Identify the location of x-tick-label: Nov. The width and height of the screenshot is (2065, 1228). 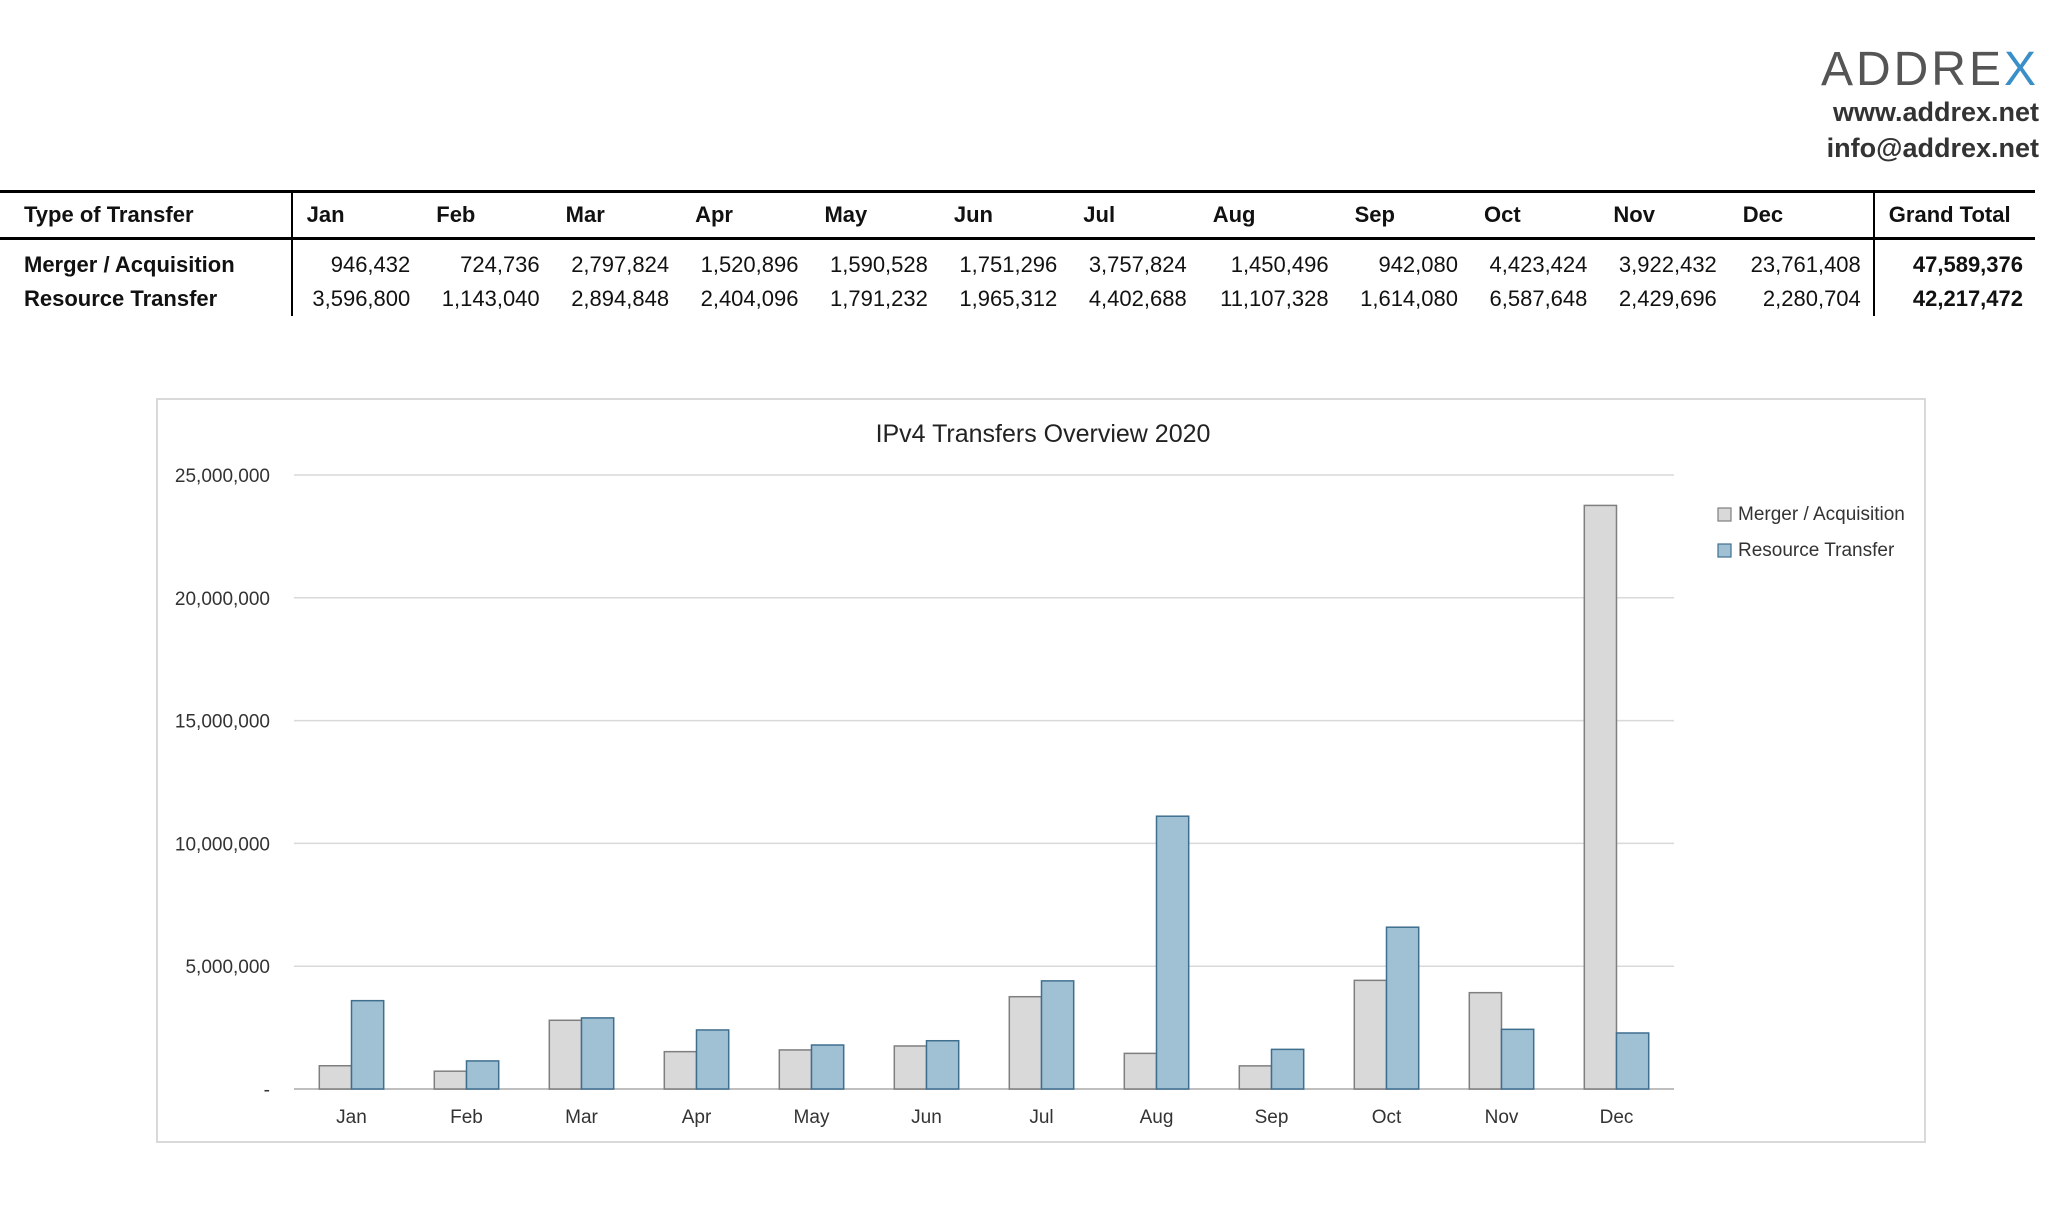
(1502, 1117).